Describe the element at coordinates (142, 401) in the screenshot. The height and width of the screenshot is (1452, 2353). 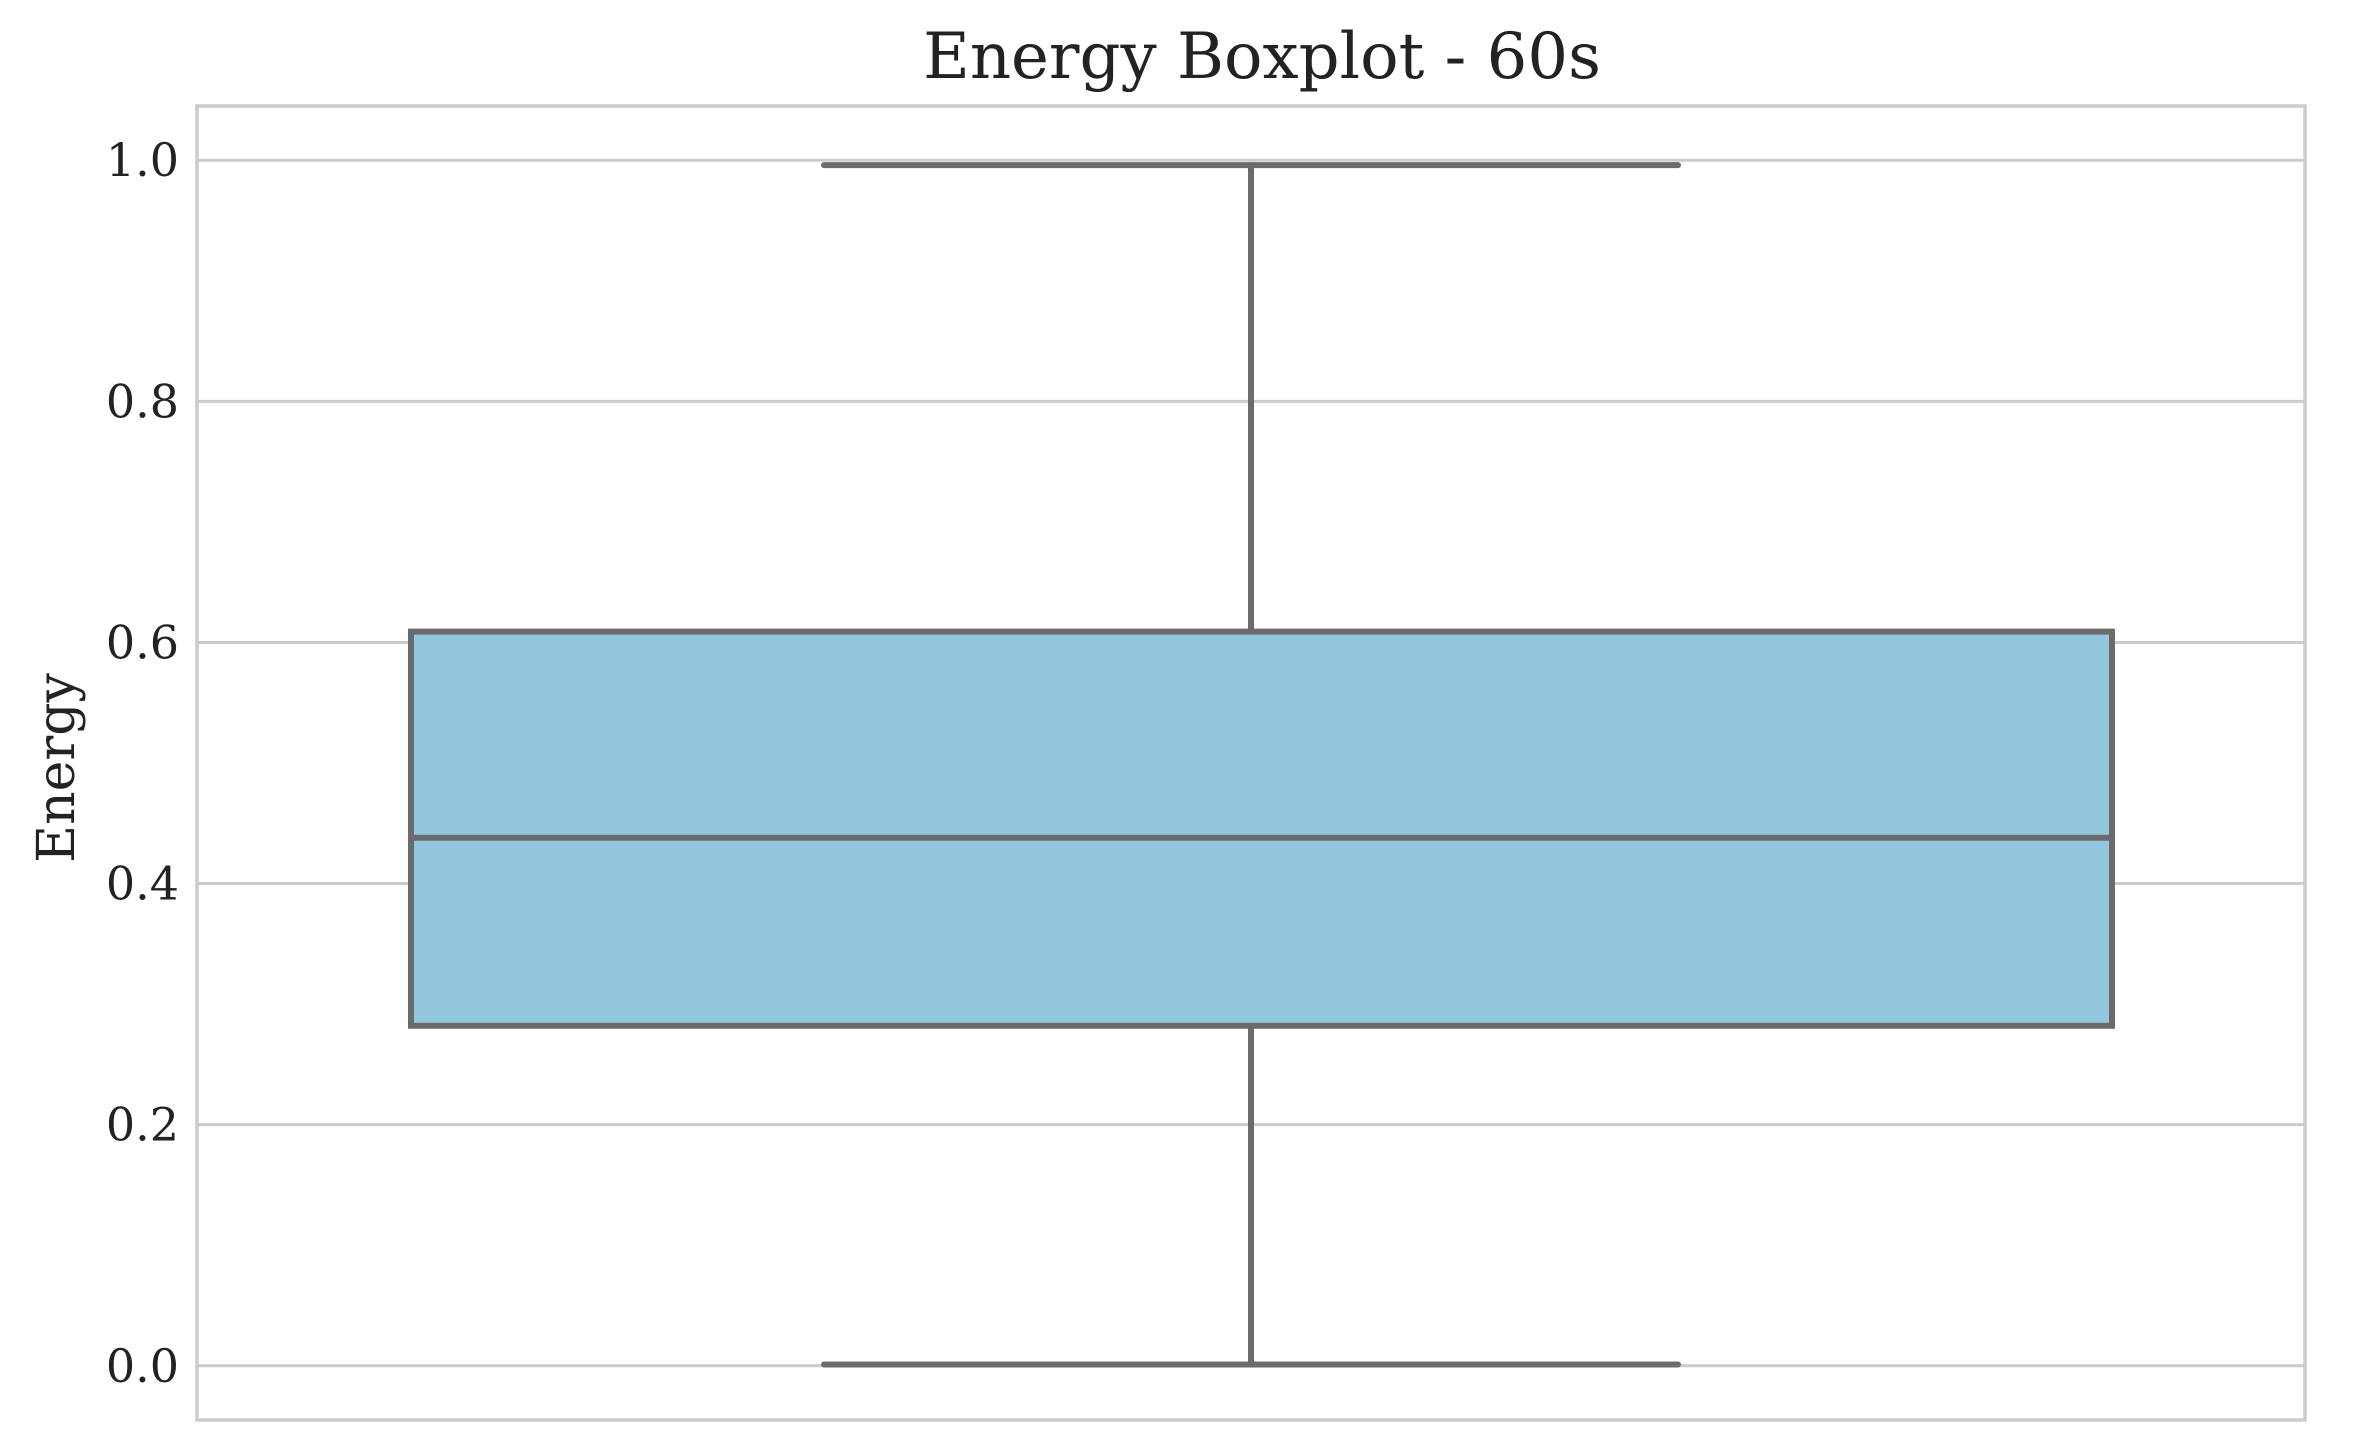
I see `y-tick-label-4: 0.8` at that location.